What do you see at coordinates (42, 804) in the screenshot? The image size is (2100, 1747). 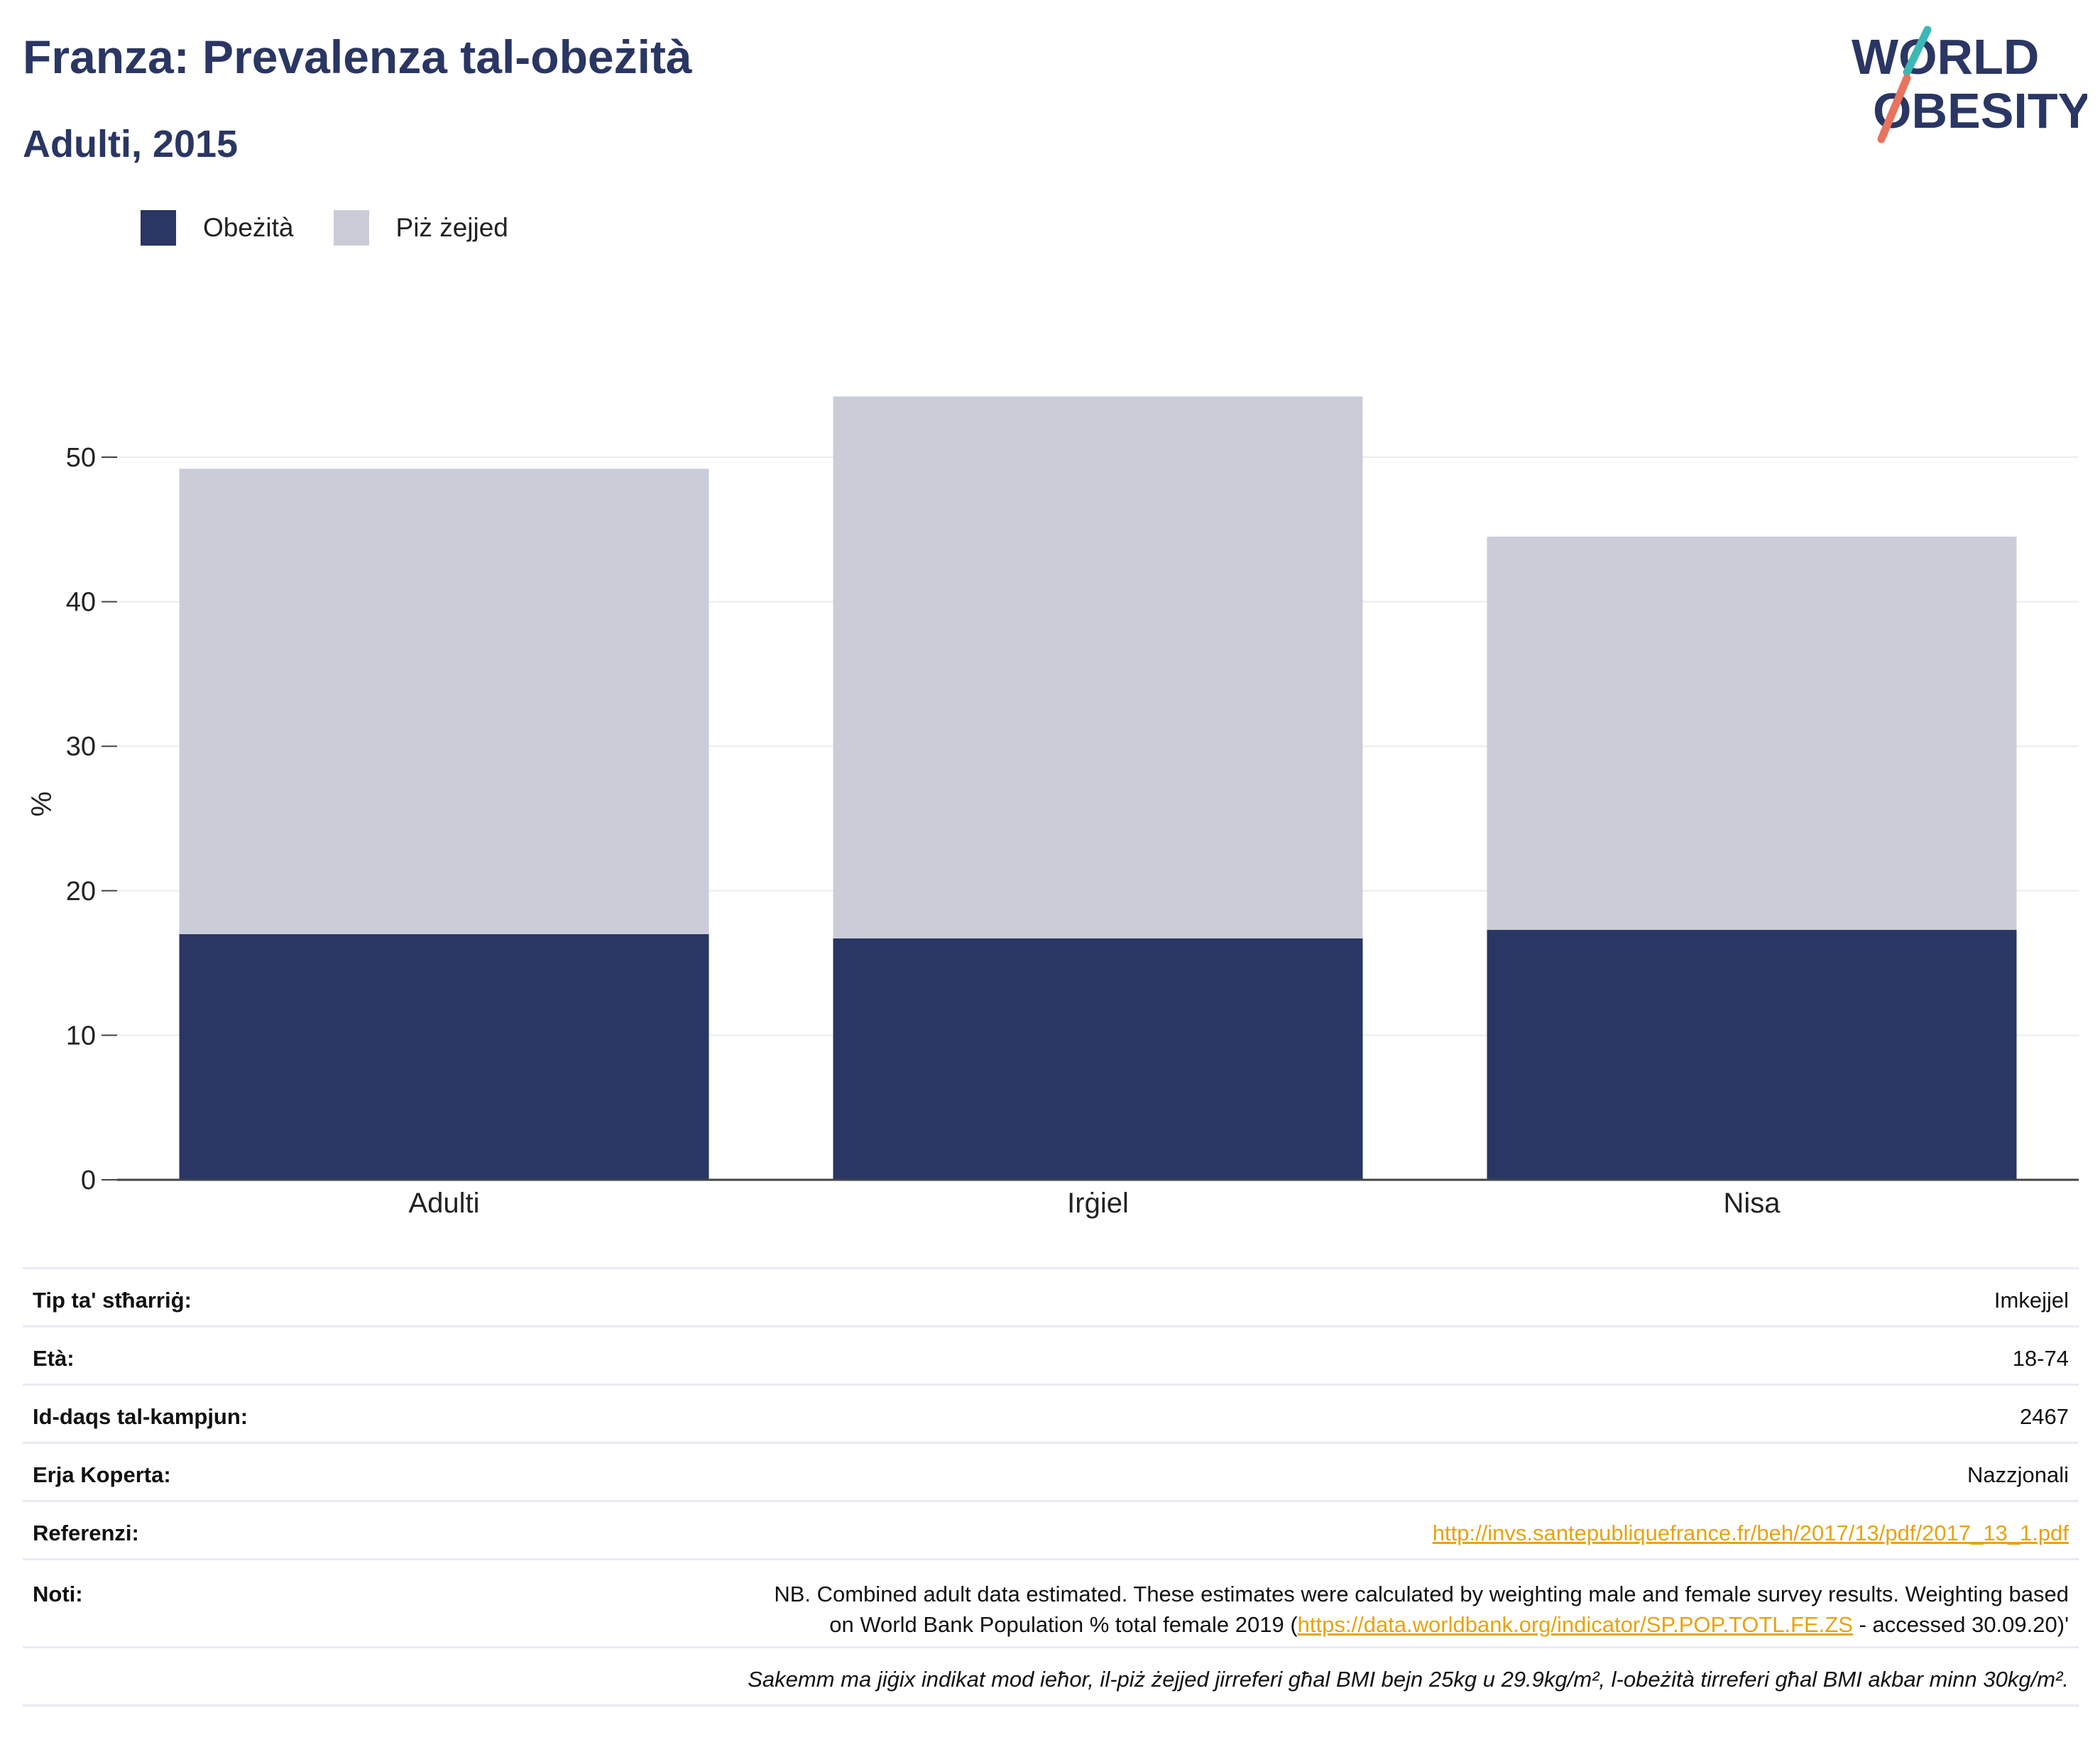 I see `y-axis-label: %` at bounding box center [42, 804].